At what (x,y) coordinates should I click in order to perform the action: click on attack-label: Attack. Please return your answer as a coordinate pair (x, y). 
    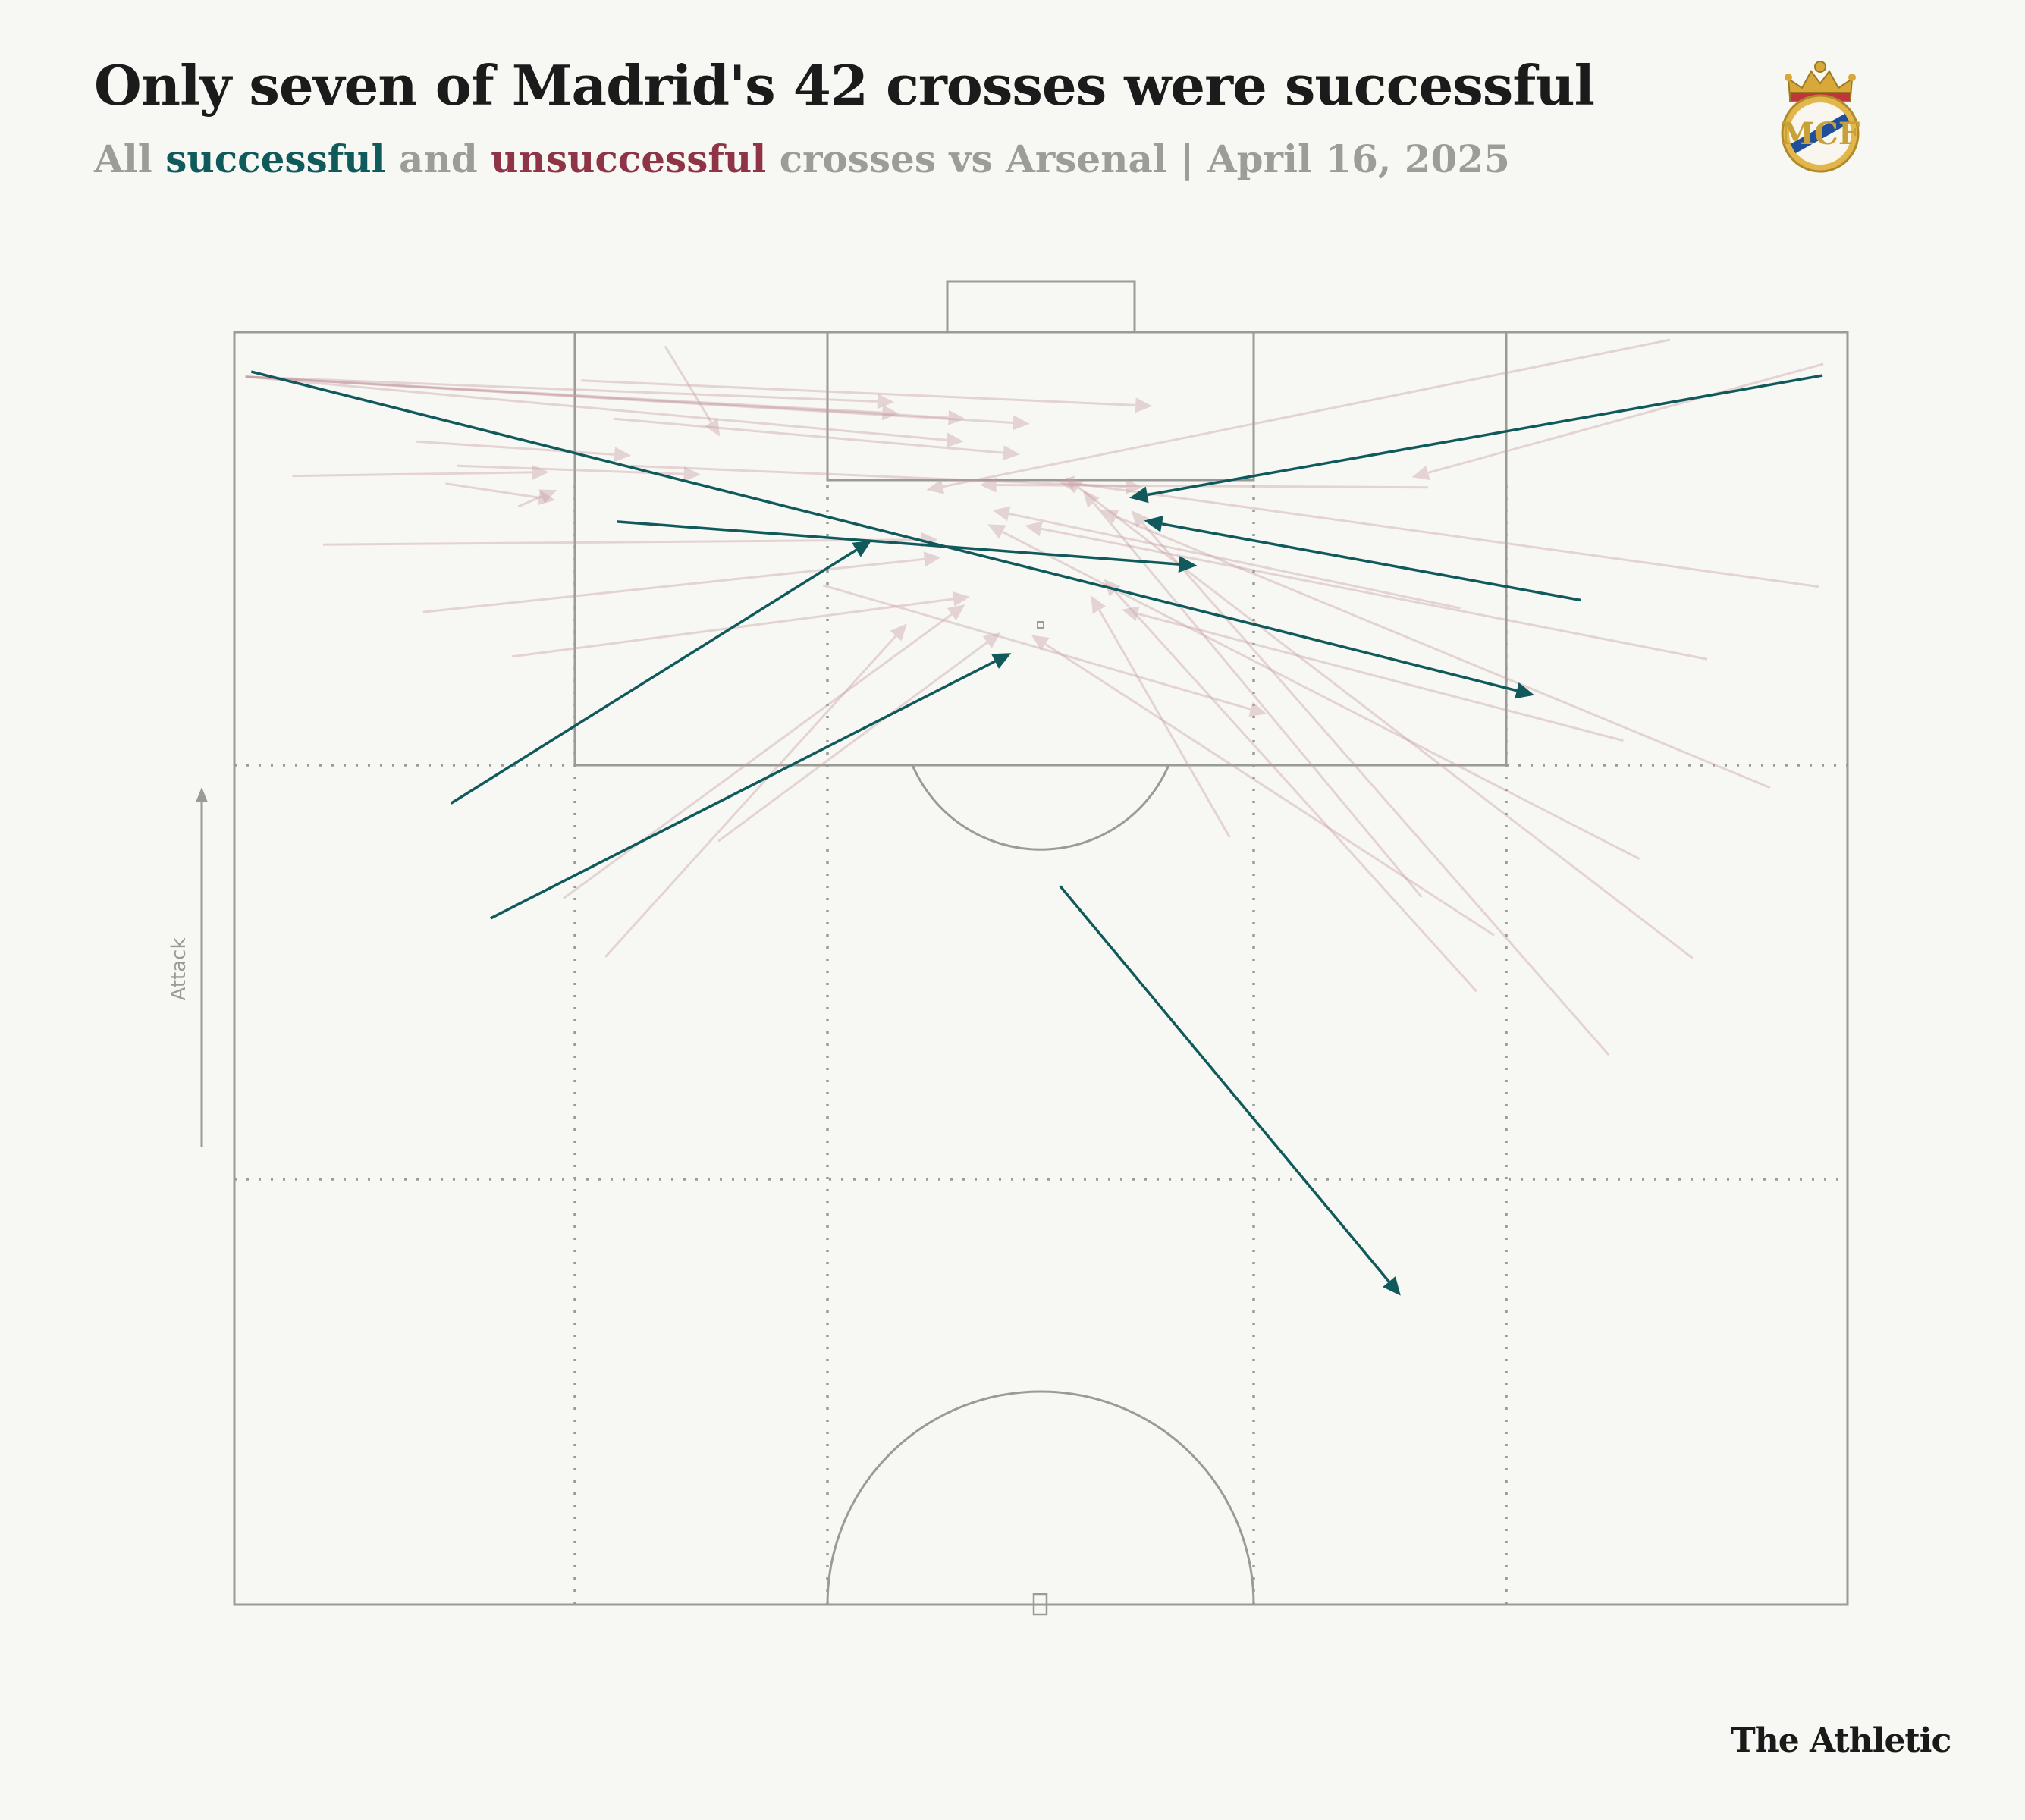
    Looking at the image, I should click on (179, 968).